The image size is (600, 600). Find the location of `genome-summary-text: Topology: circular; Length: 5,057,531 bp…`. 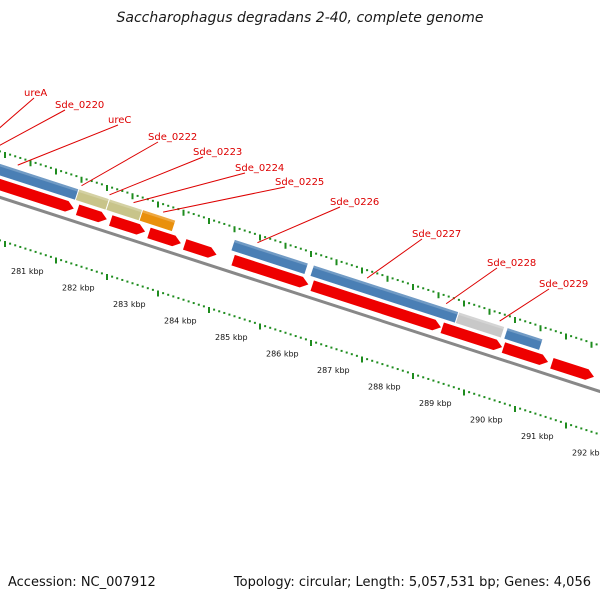

genome-summary-text: Topology: circular; Length: 5,057,531 bp… is located at coordinates (412, 582).